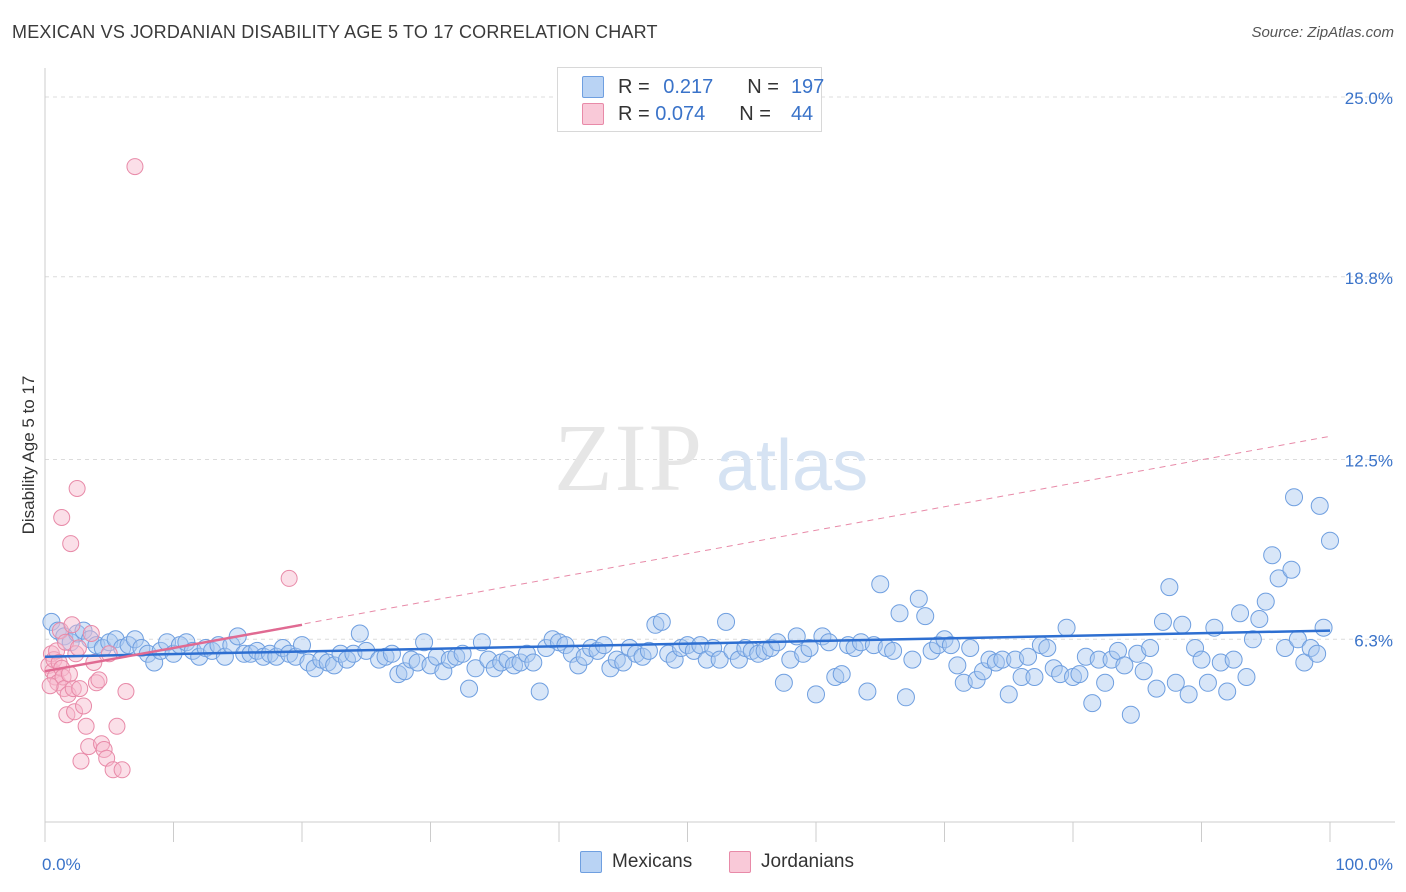  I want to click on source-attribution: Source: ZipAtlas.com, so click(1322, 32).